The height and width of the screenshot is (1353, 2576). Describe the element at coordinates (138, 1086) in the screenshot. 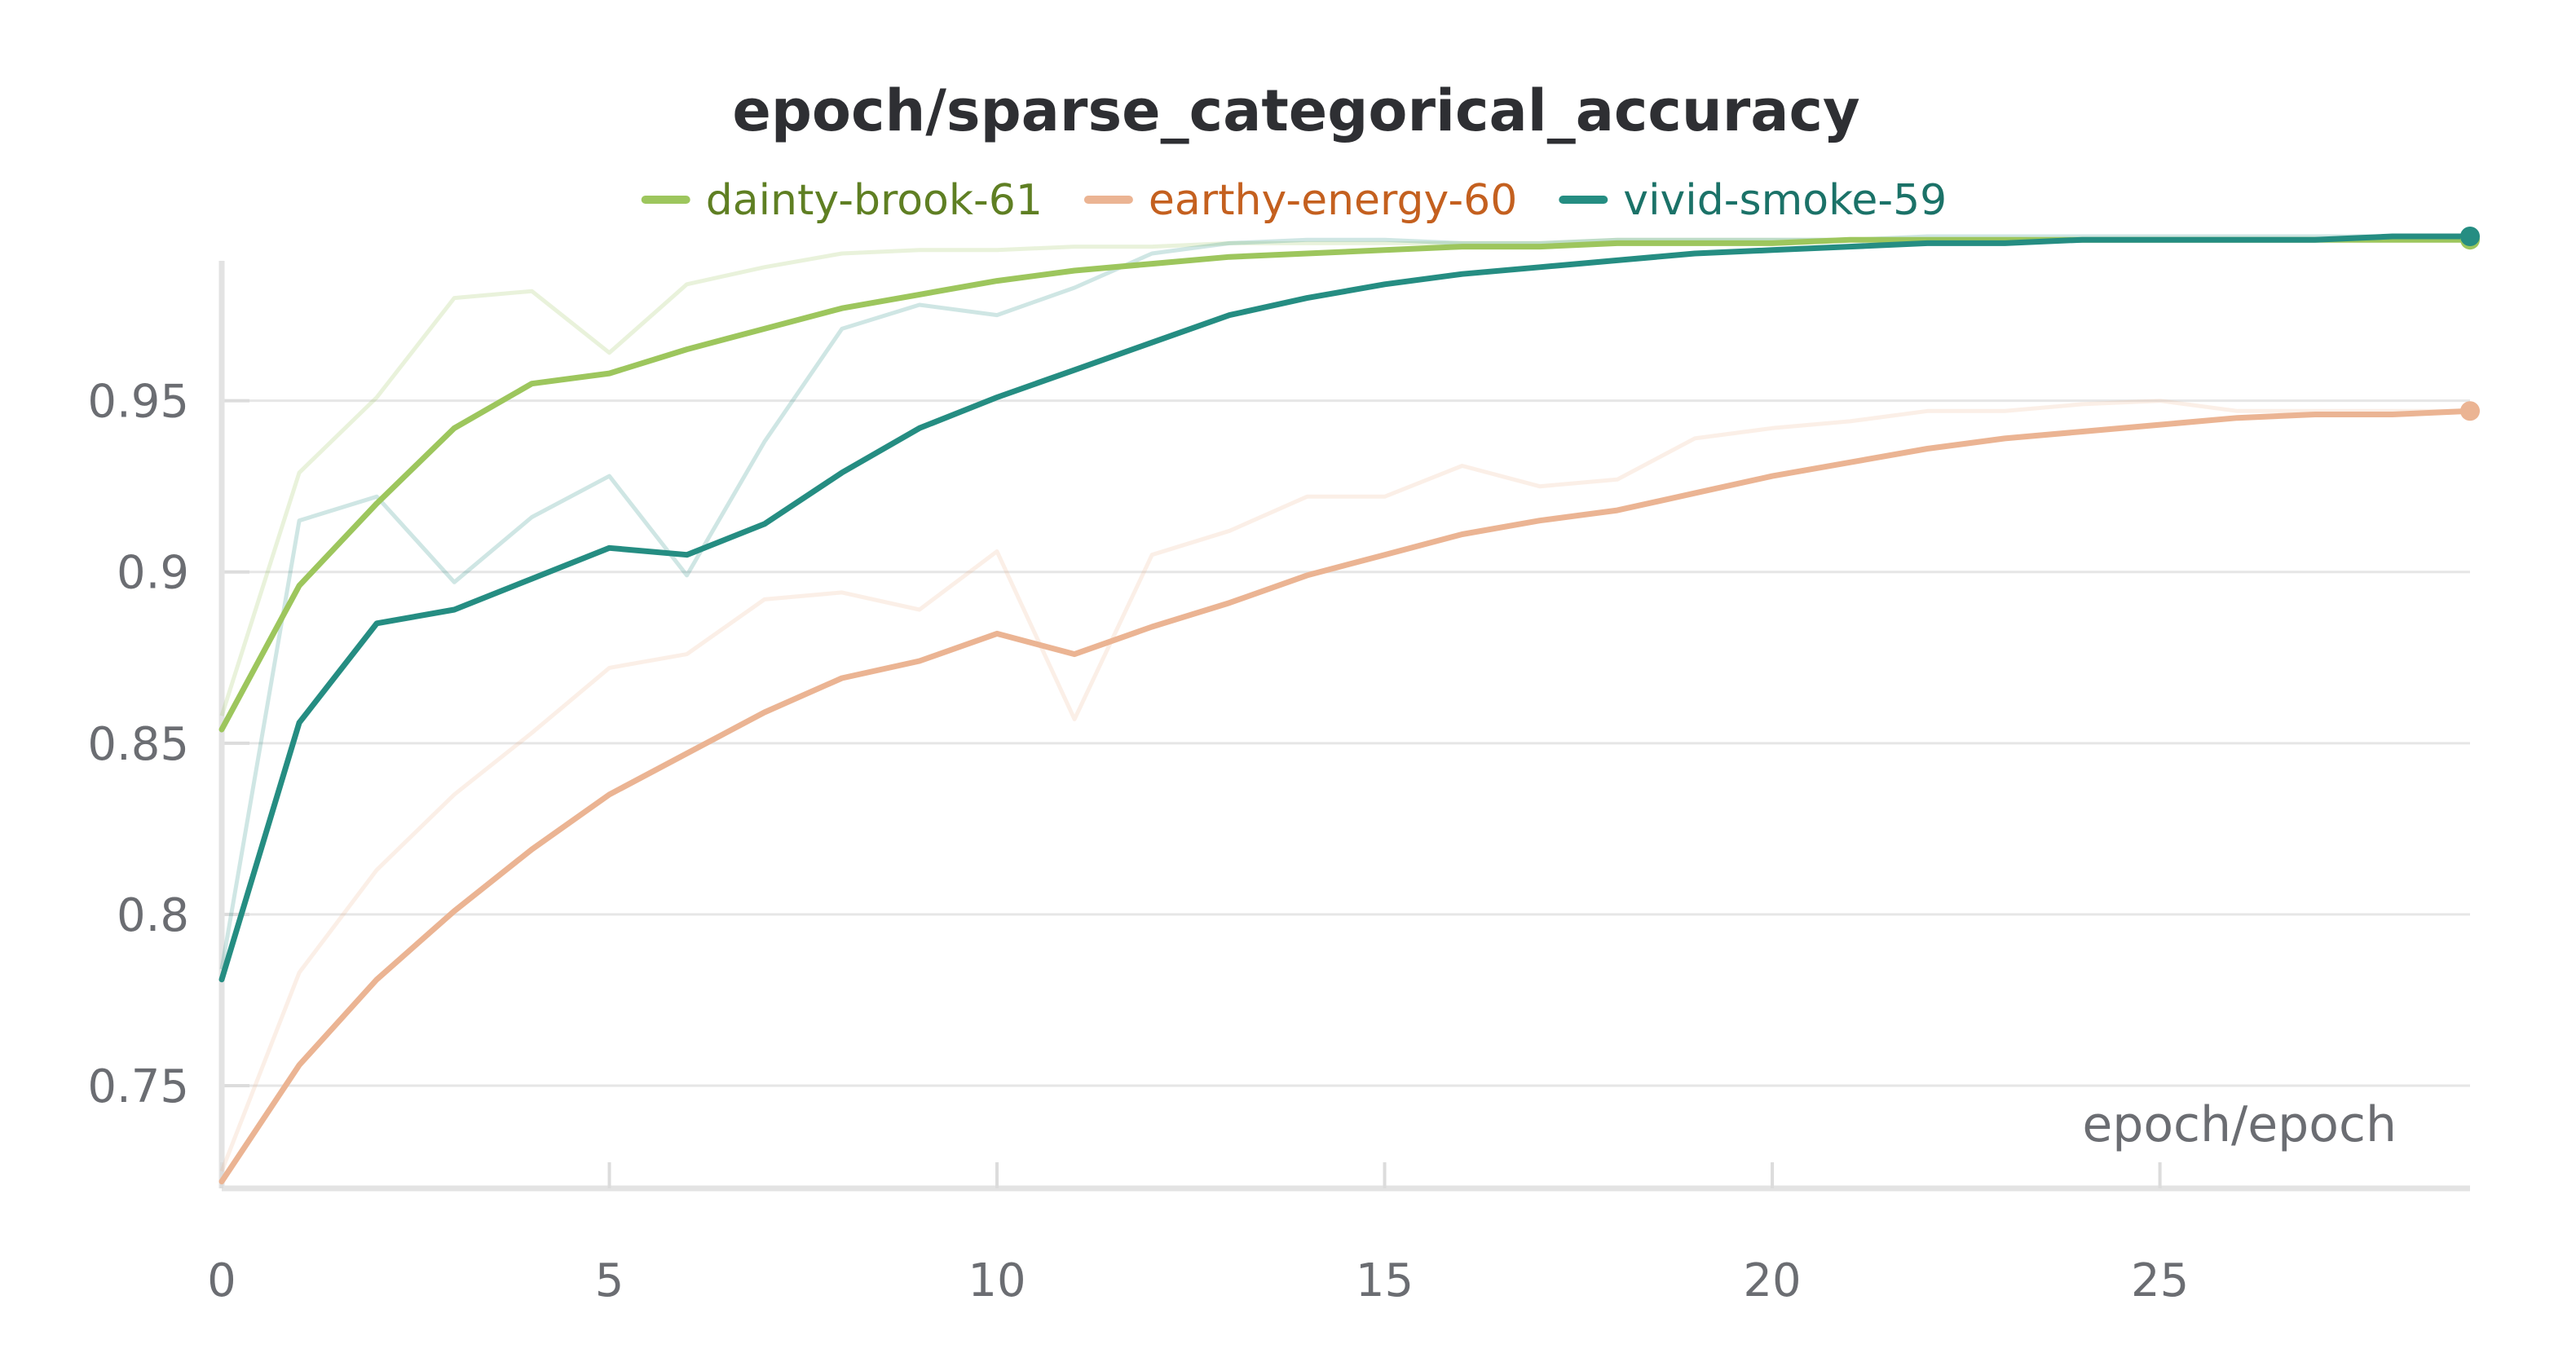

I see `y-tick-label: 0.75` at that location.